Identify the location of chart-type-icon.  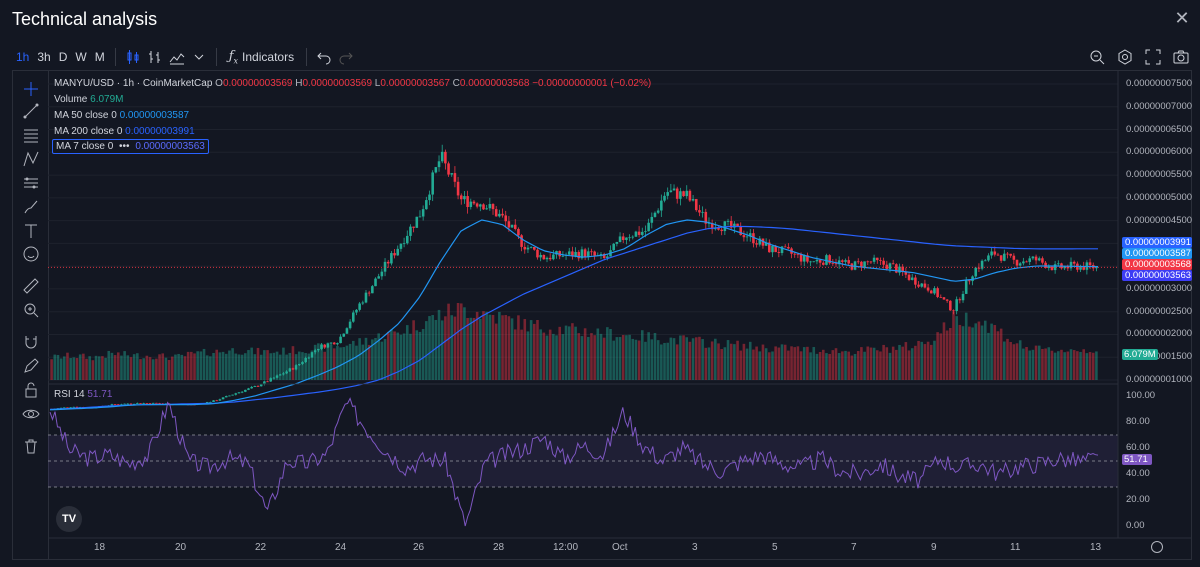
(177, 57).